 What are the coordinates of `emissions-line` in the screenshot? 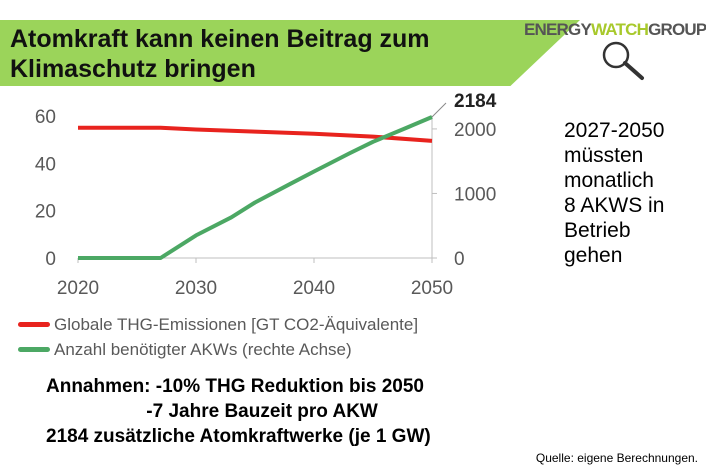 It's located at (255, 134).